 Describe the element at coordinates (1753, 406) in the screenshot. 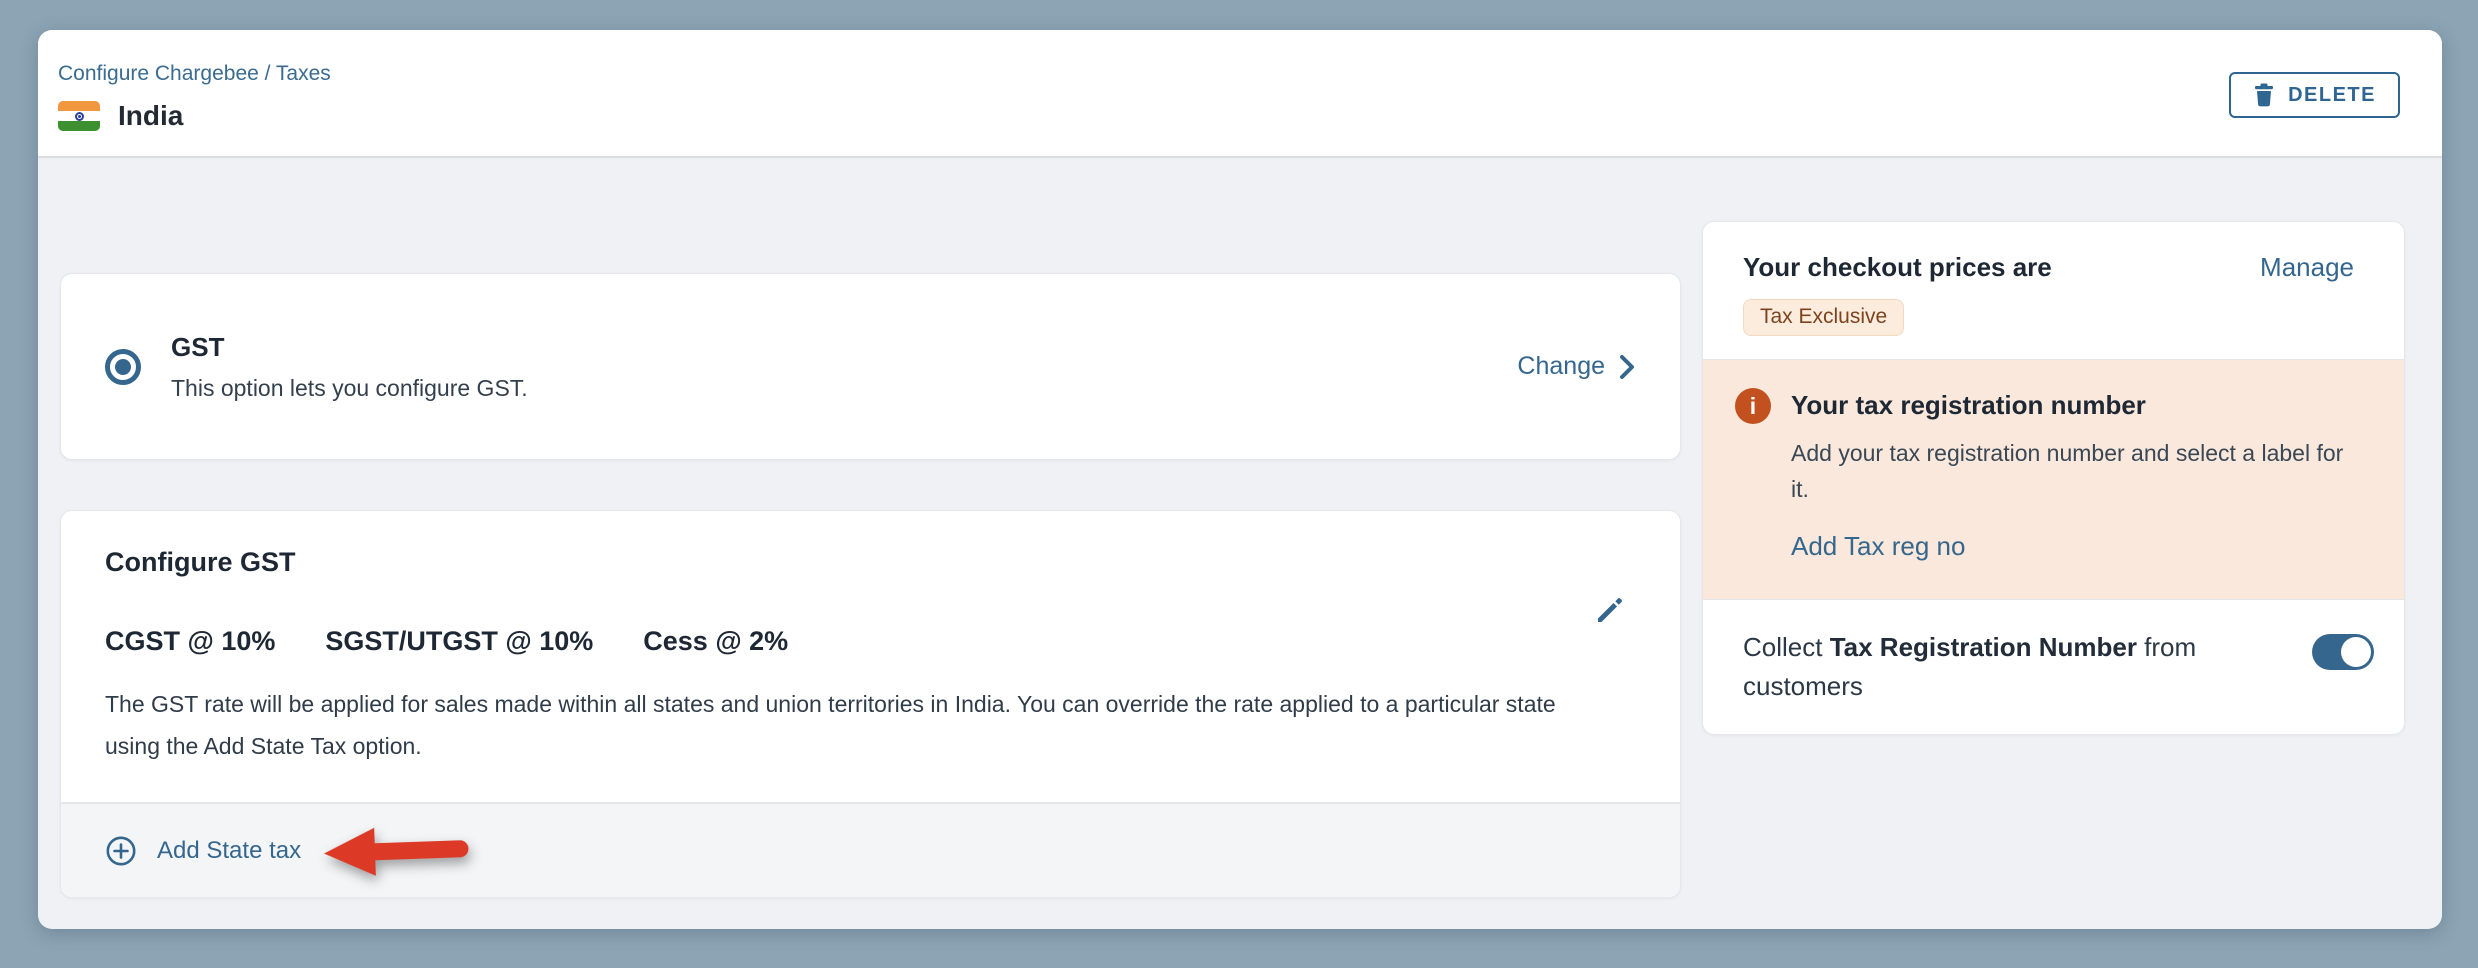

I see `info-icon: i` at that location.